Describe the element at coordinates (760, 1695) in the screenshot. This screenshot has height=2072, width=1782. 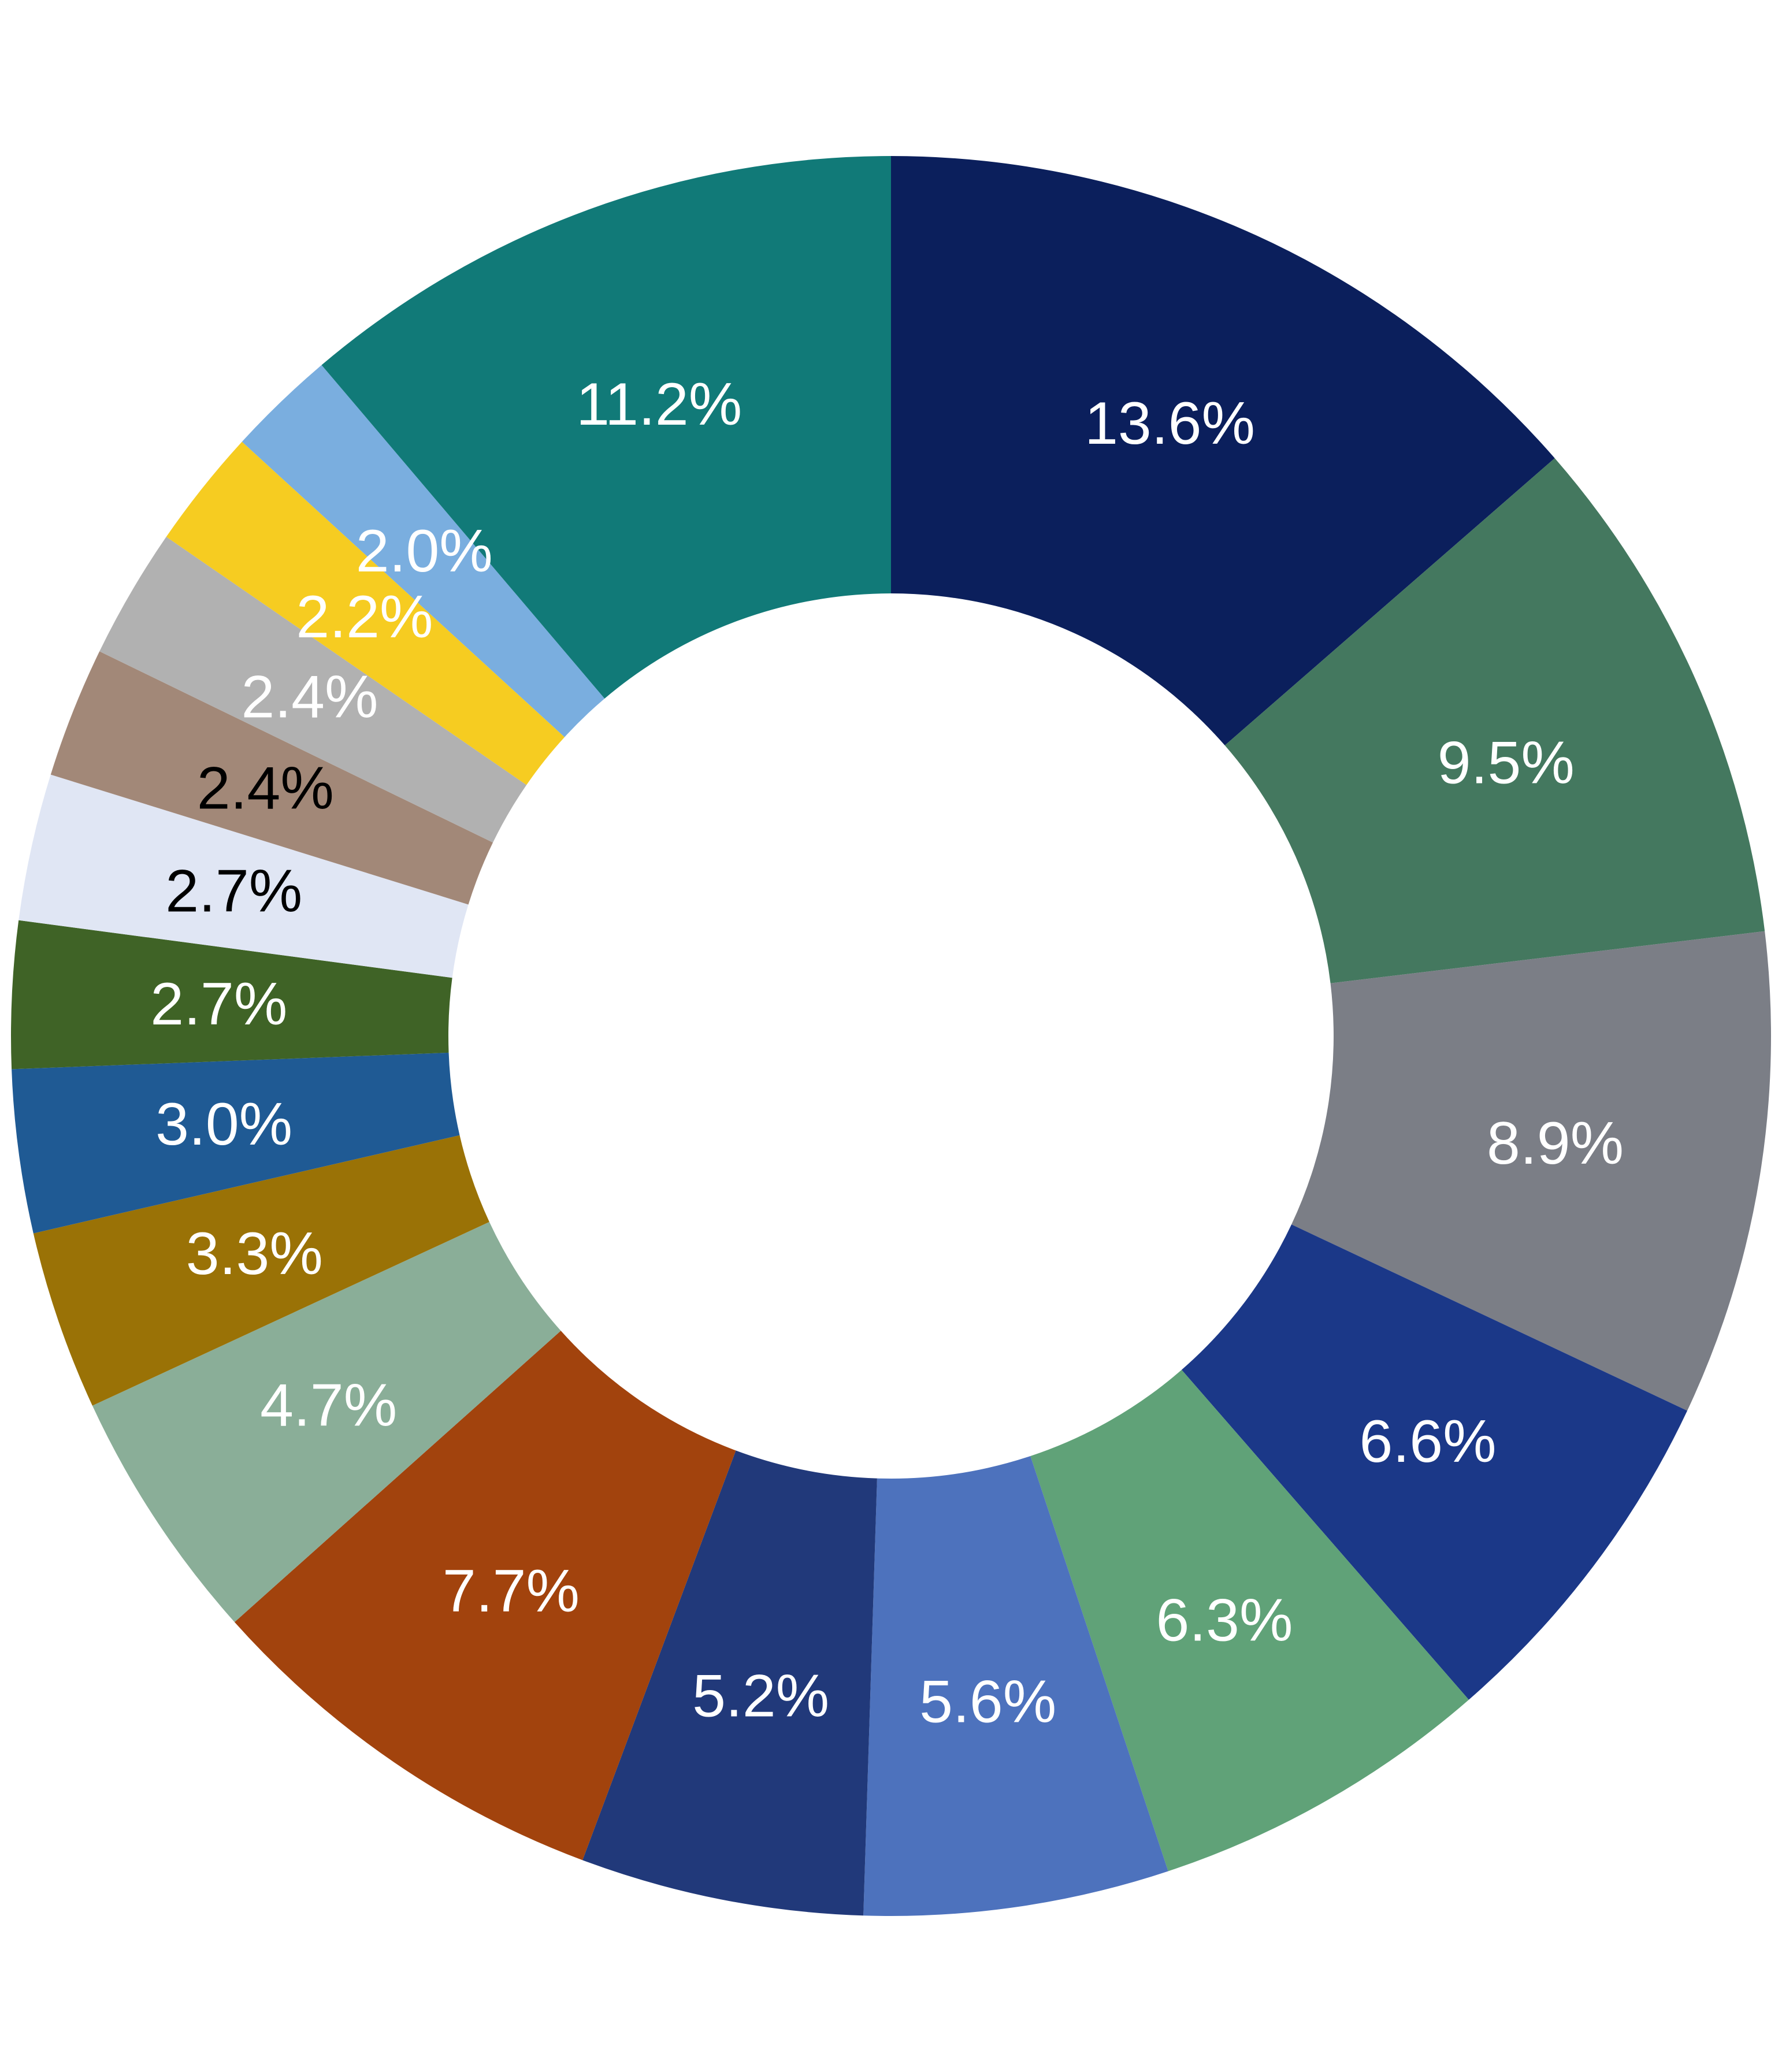
I see `slice-data-label: 5.2%` at that location.